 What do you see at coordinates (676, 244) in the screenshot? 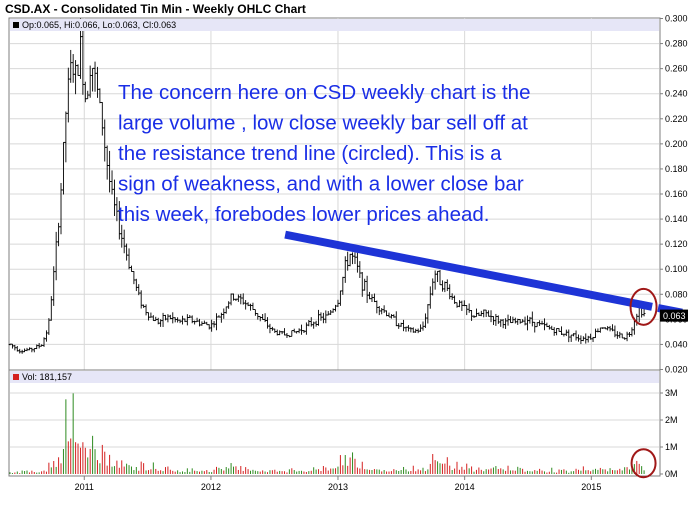
I see `price-tick-label: 0.120` at bounding box center [676, 244].